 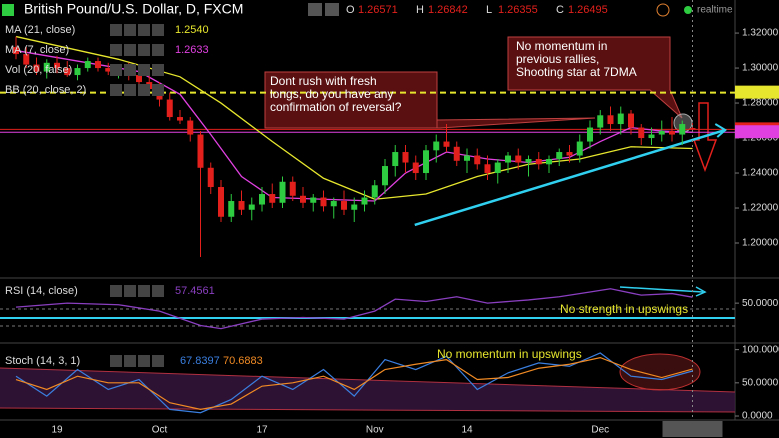 I want to click on x-tick-label: Dec, so click(x=600, y=430).